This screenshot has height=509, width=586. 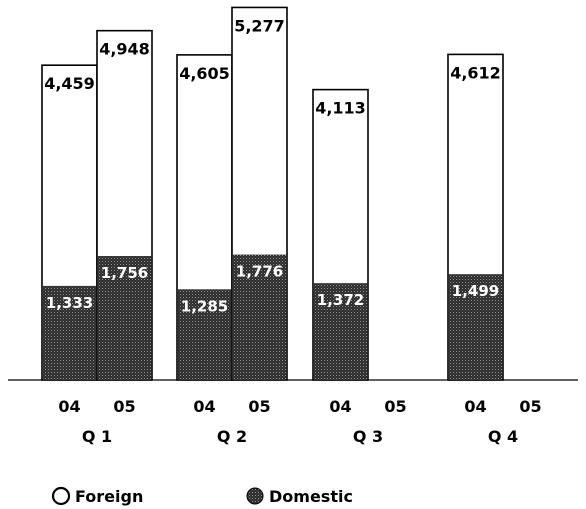 What do you see at coordinates (69, 303) in the screenshot?
I see `label-domestic-q1-04: 1,333` at bounding box center [69, 303].